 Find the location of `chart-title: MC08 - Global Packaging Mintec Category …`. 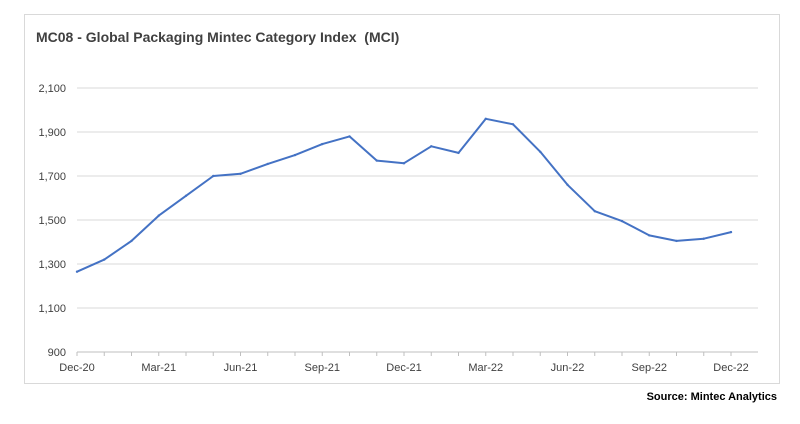

chart-title: MC08 - Global Packaging Mintec Category … is located at coordinates (218, 37).